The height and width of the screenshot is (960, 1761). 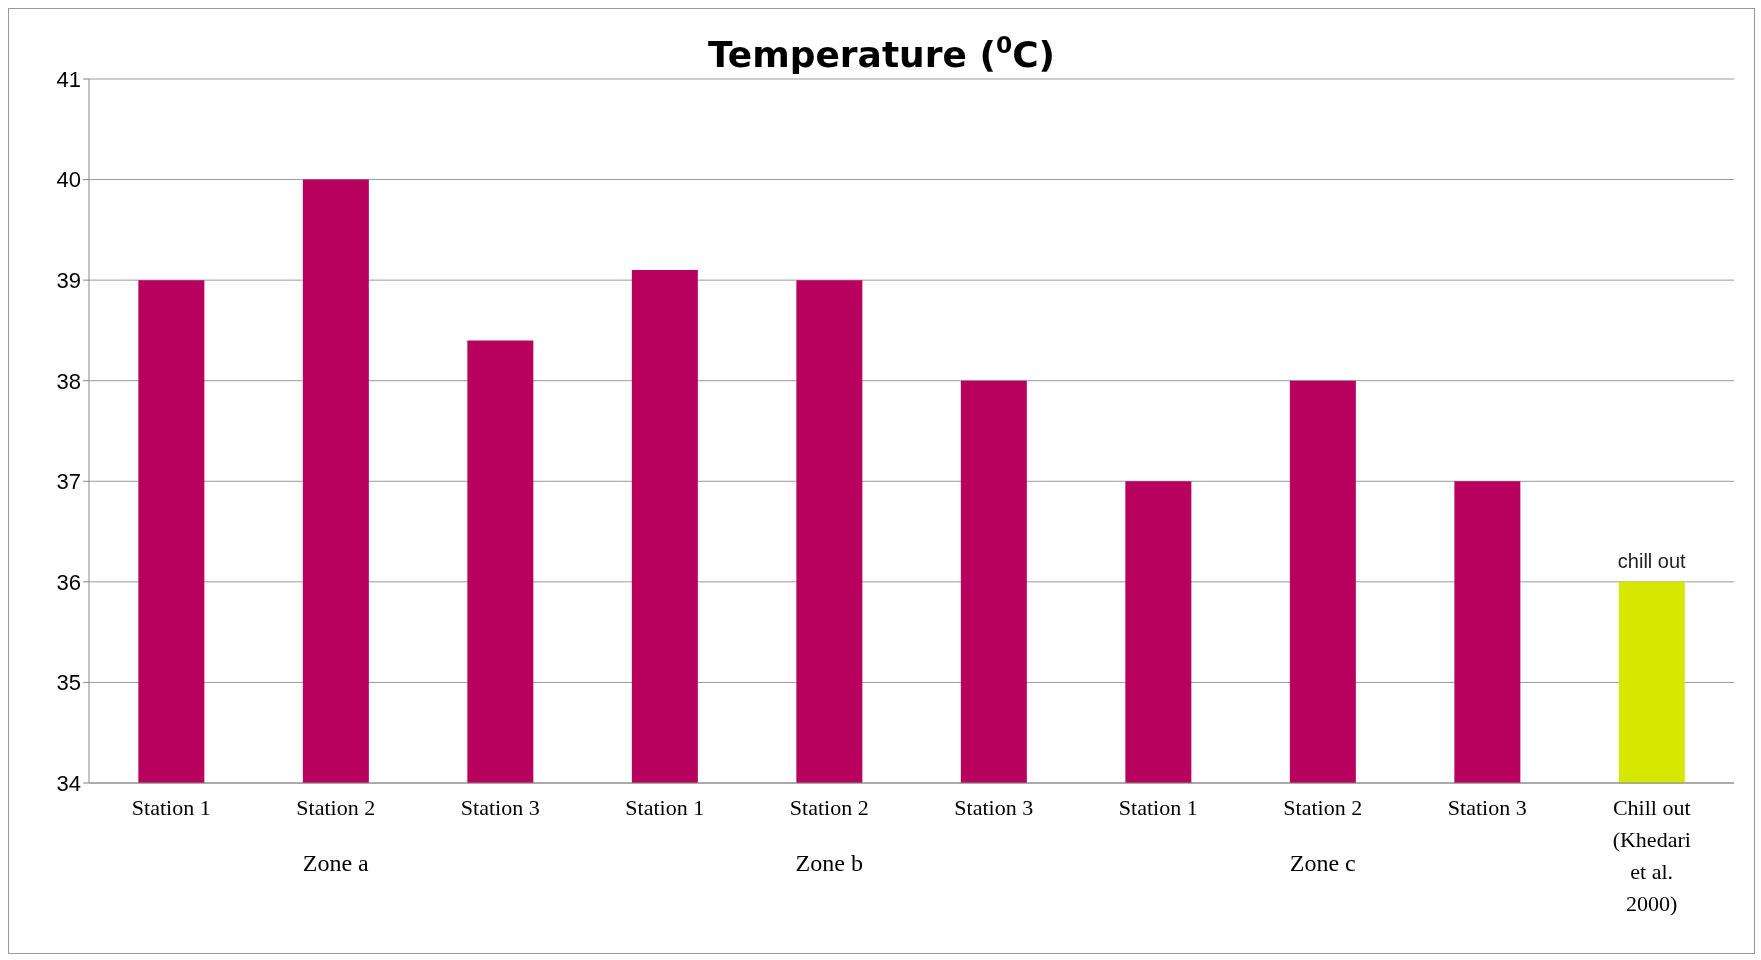 What do you see at coordinates (829, 863) in the screenshot?
I see `text: Zone b` at bounding box center [829, 863].